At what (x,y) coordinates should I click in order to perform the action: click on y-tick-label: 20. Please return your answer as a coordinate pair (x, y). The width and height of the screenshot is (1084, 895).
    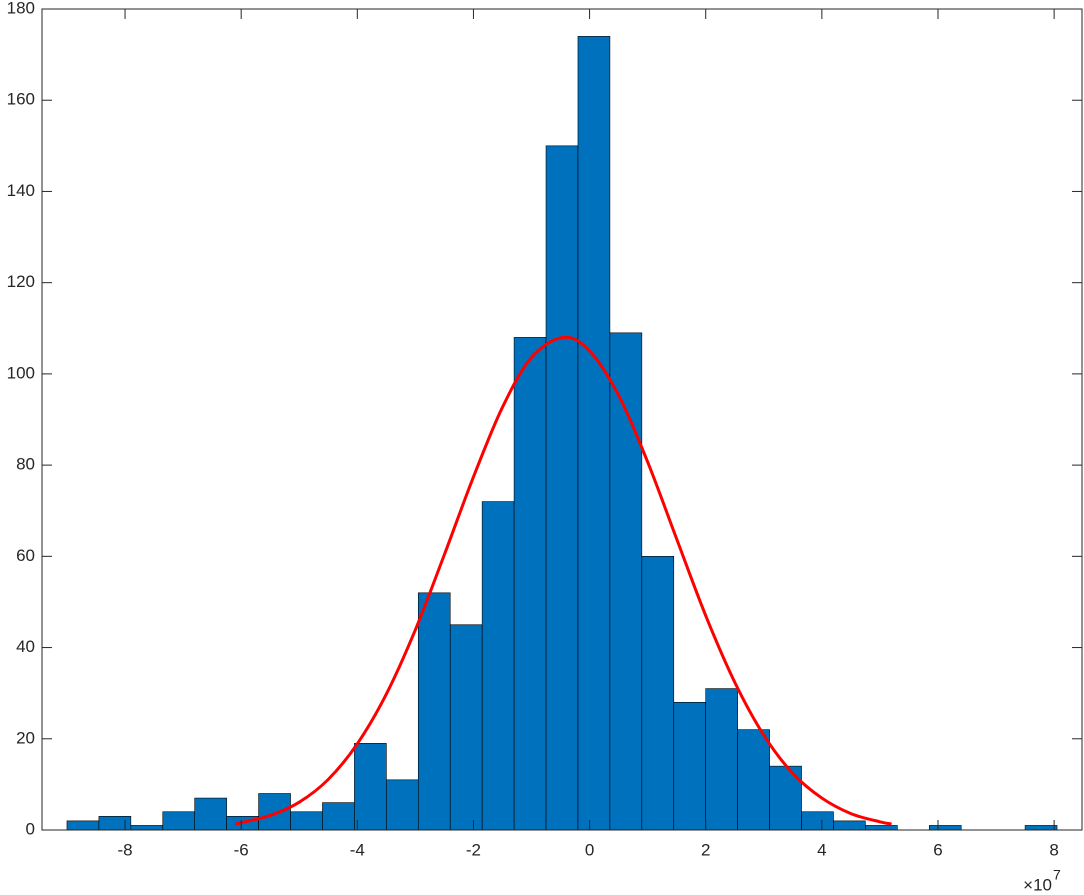
    Looking at the image, I should click on (25, 737).